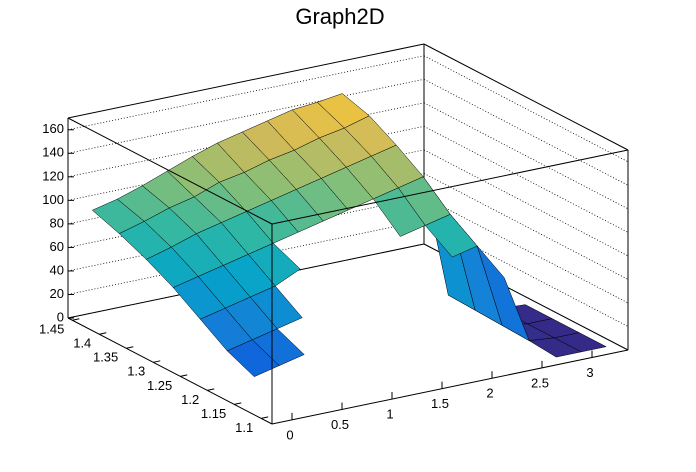  What do you see at coordinates (244, 427) in the screenshot?
I see `y-tick-label: 1.1` at bounding box center [244, 427].